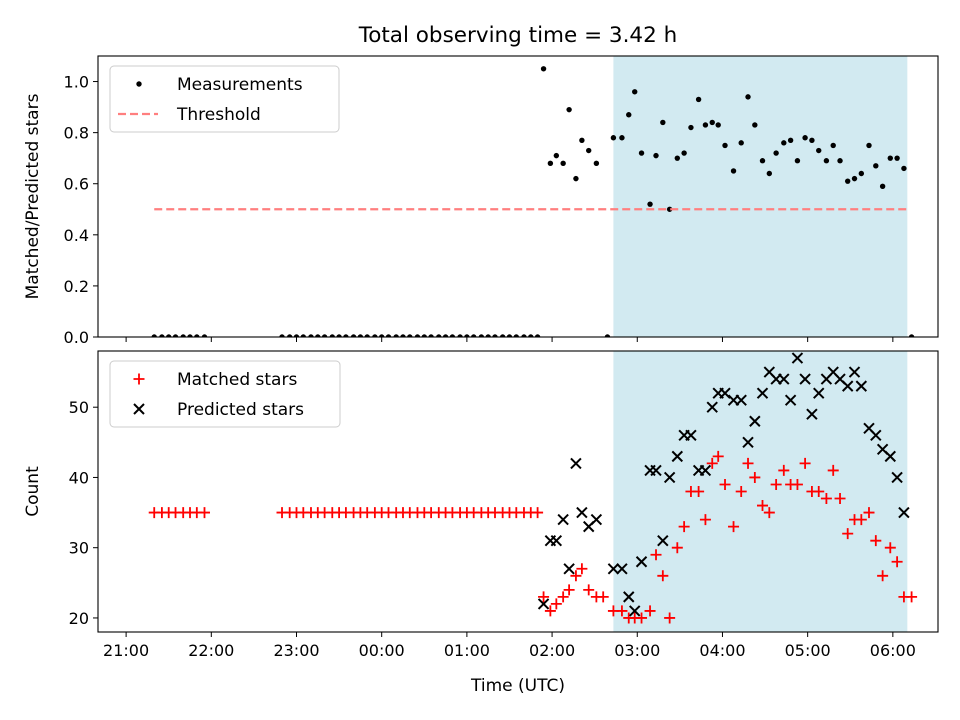  I want to click on legend-matched-swatch, so click(139, 379).